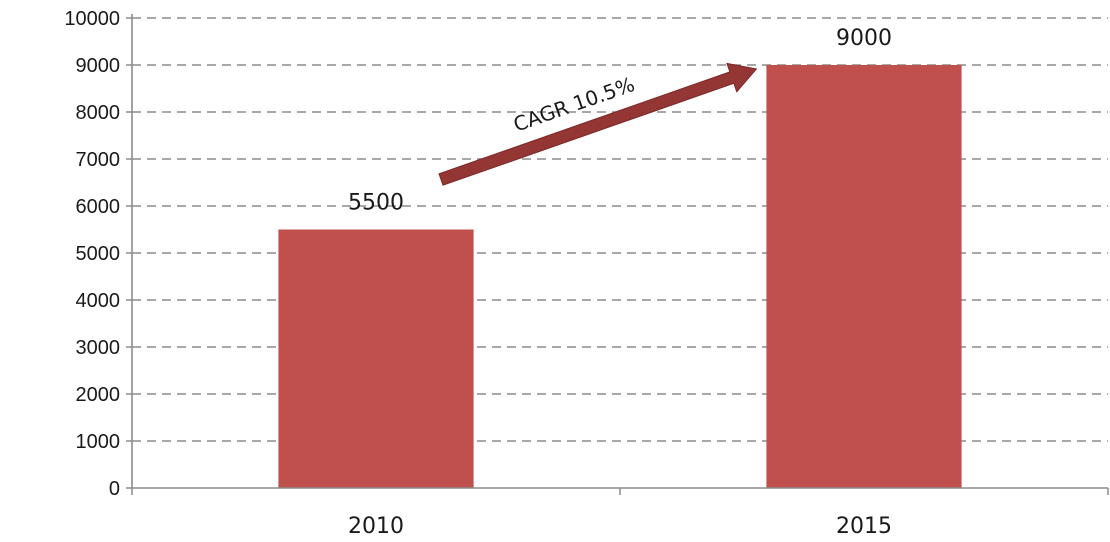  I want to click on y-tick-label: 7000, so click(98, 160).